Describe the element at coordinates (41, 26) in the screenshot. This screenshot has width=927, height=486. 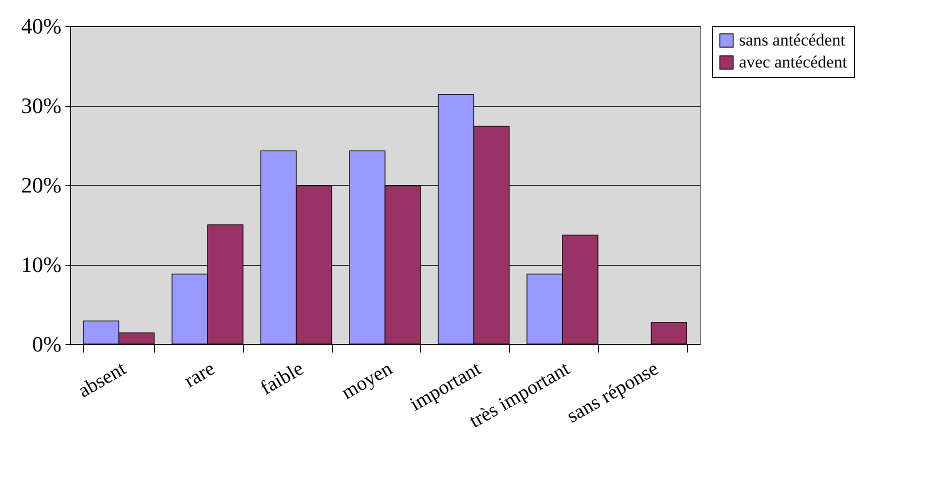
I see `y-tick-label: 40%` at that location.